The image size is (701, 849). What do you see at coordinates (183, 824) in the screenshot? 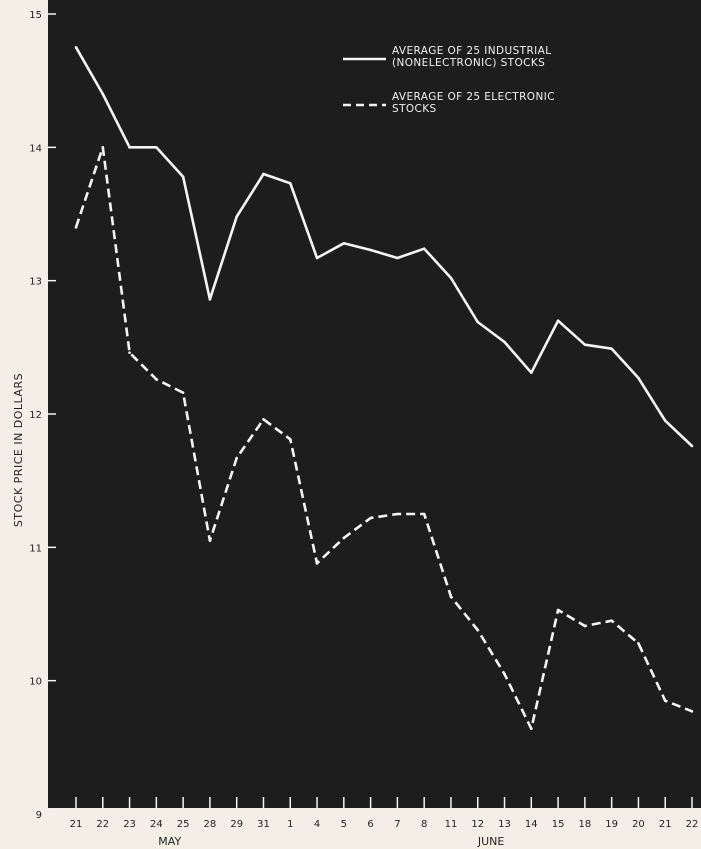
I see `x-tick-label: 25` at bounding box center [183, 824].